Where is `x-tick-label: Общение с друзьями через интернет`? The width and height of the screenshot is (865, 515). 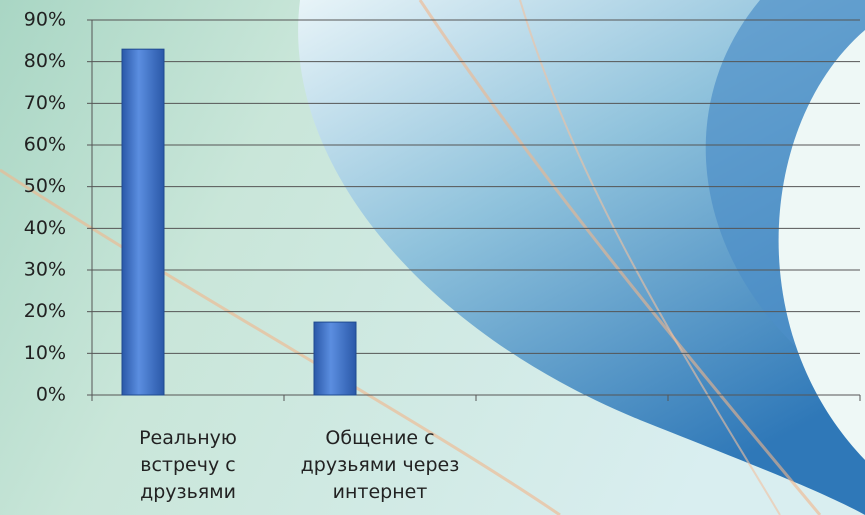 x-tick-label: Общение с друзьями через интернет is located at coordinates (380, 465).